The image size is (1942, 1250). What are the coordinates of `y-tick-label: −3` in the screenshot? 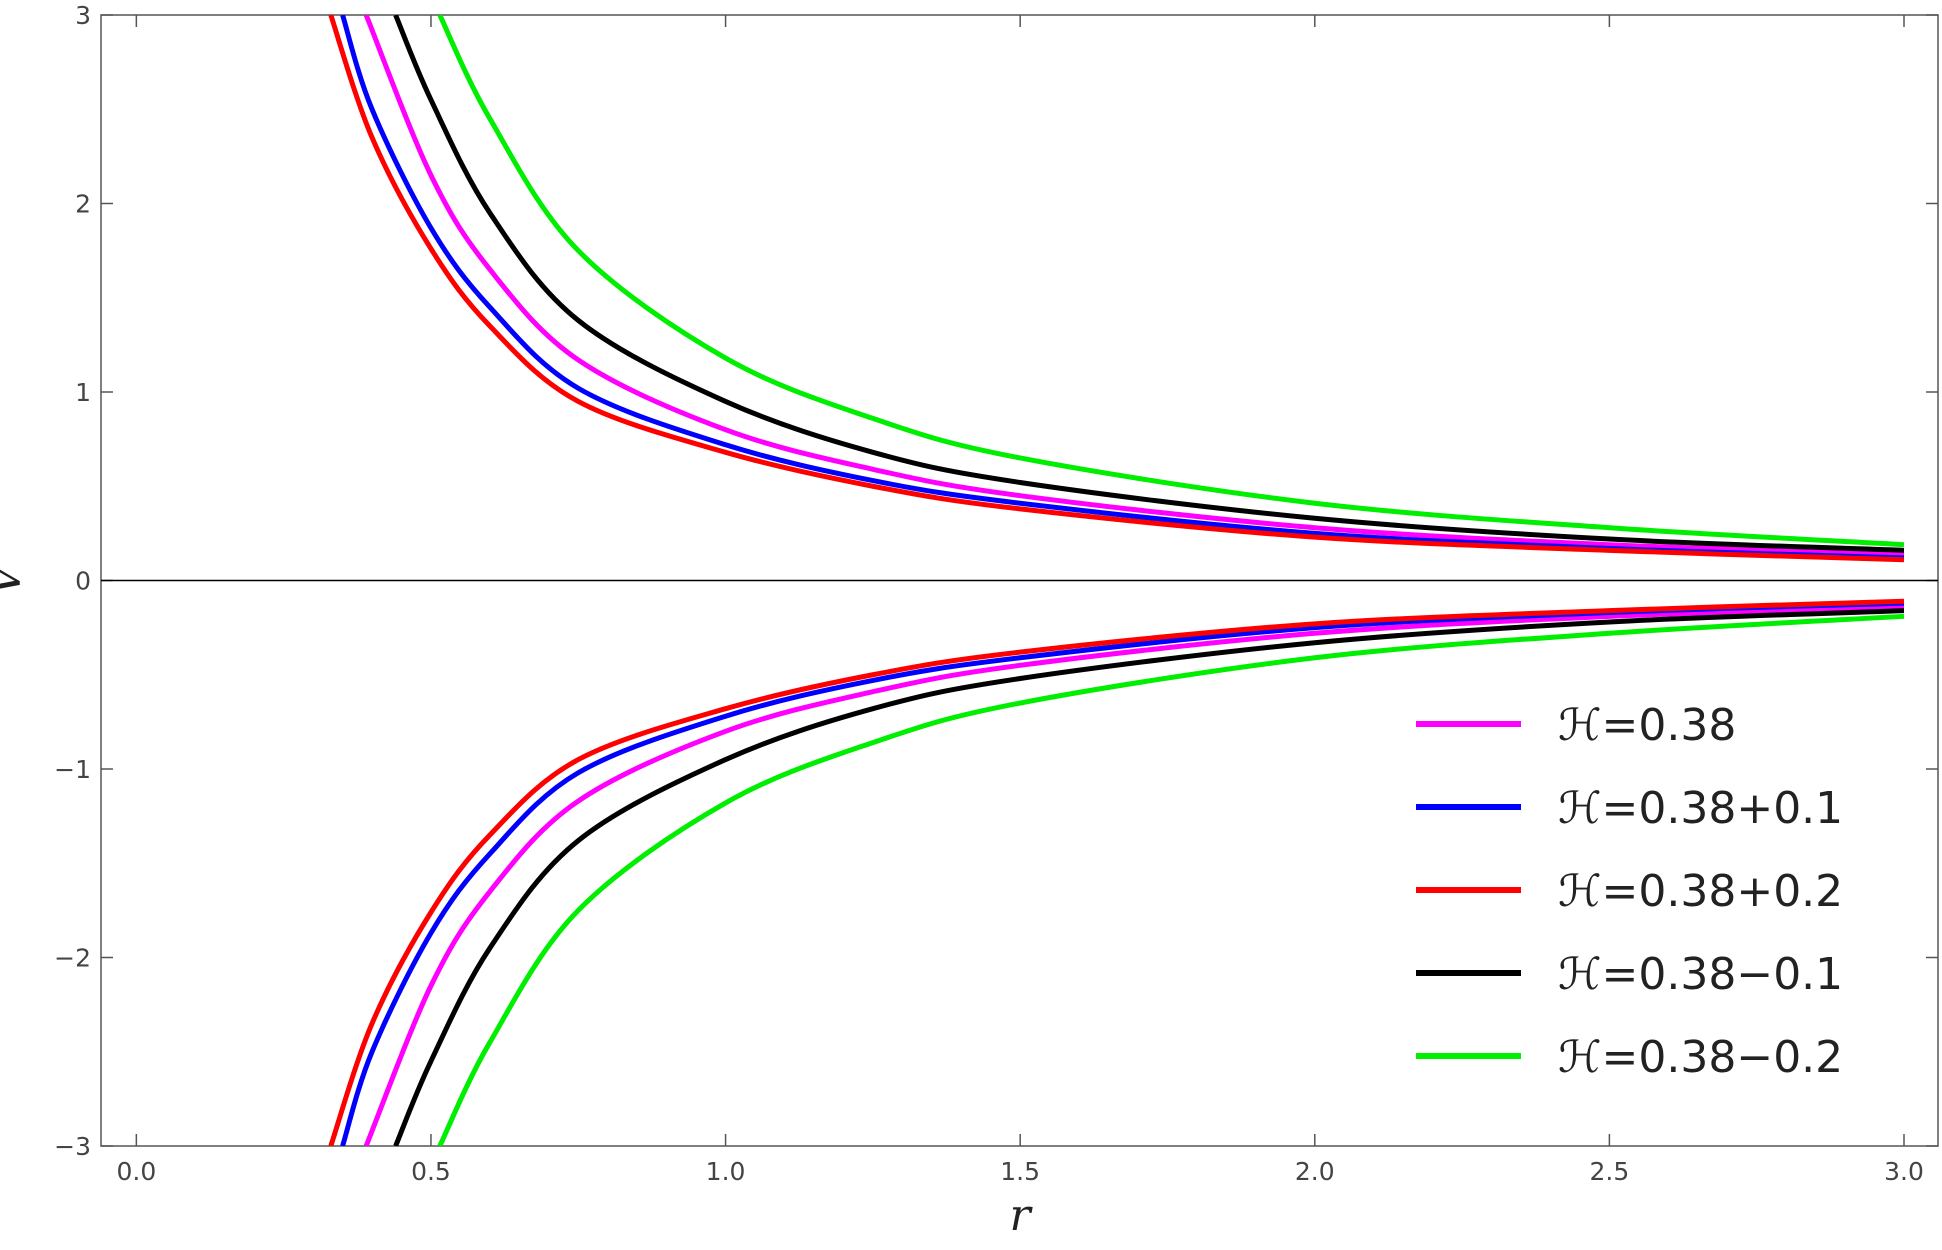 It's located at (72, 1146).